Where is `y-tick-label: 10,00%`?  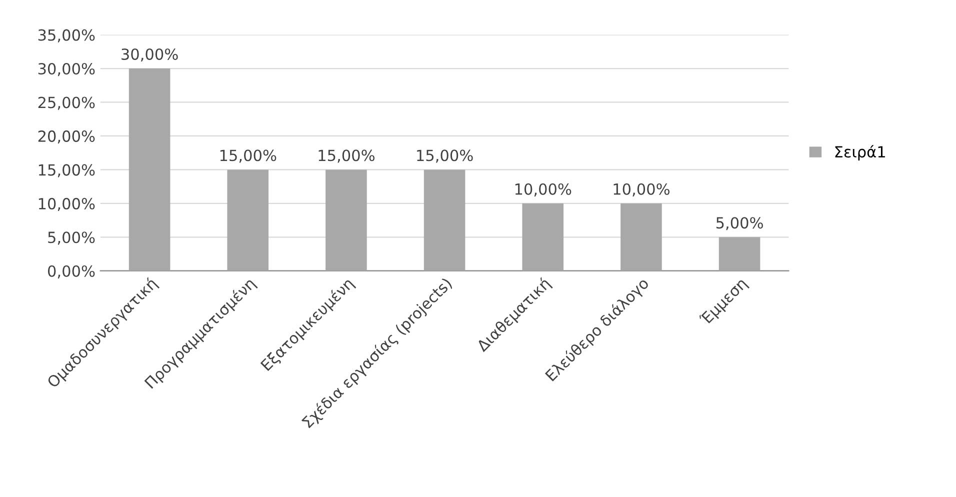
y-tick-label: 10,00% is located at coordinates (66, 204).